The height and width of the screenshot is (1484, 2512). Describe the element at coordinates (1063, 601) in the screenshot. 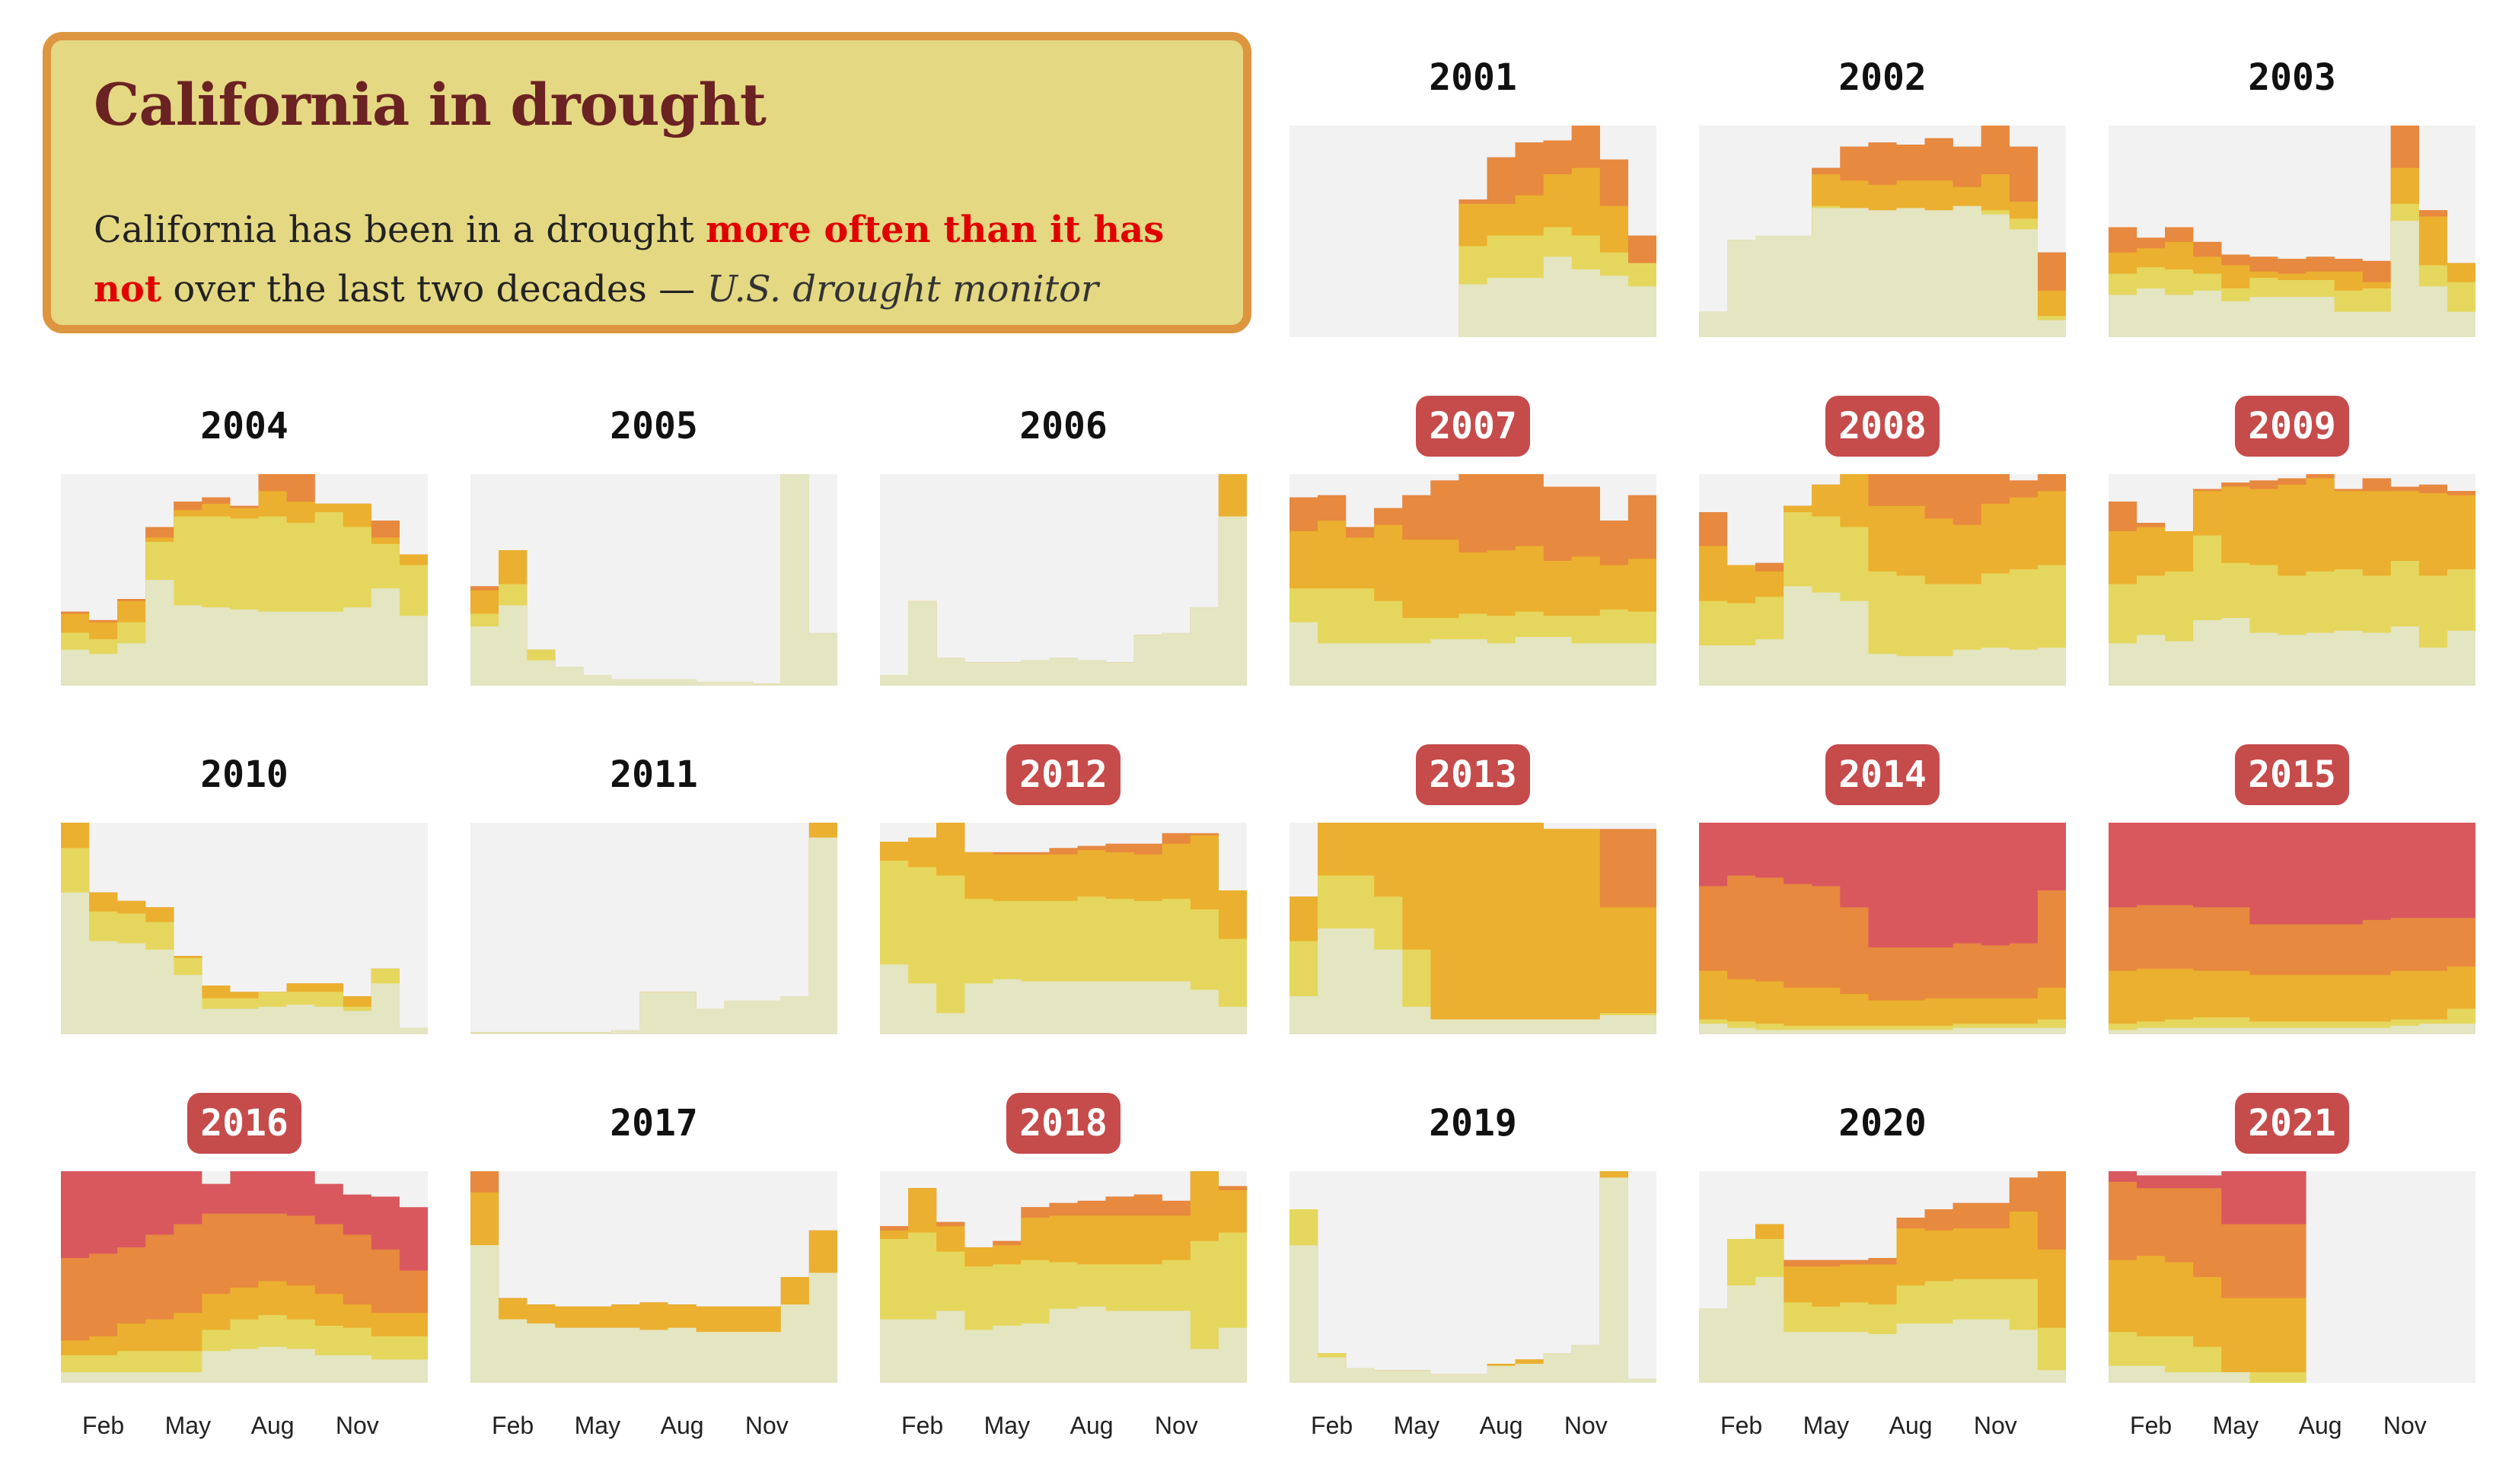

I see `area-level-1-2006` at that location.